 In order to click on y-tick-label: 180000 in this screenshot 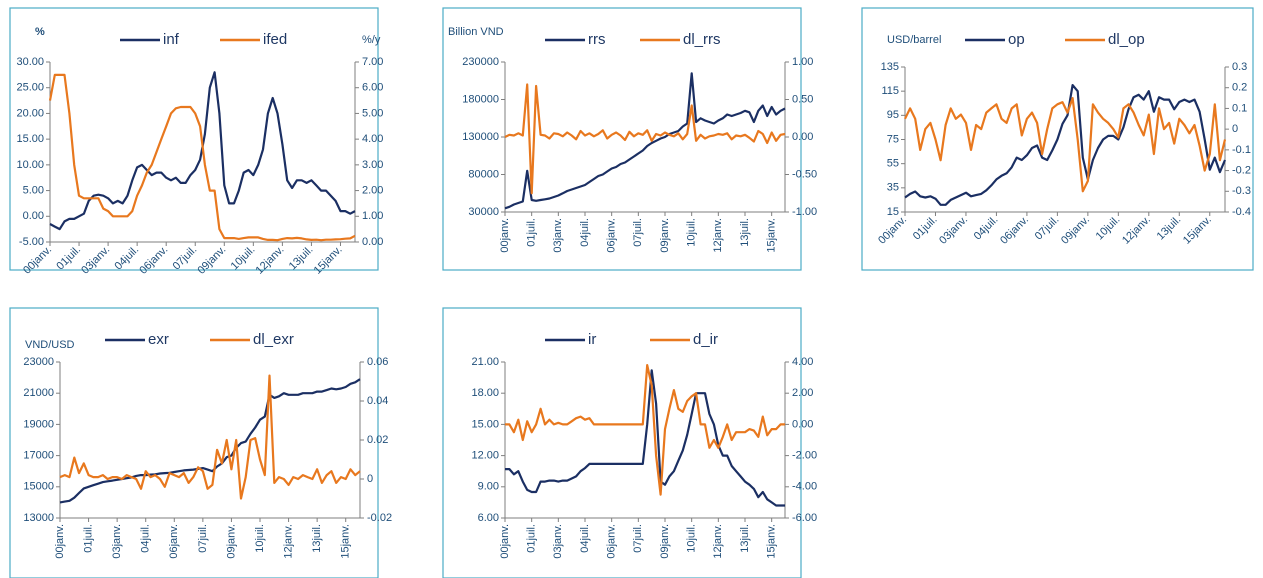, I will do `click(480, 99)`.